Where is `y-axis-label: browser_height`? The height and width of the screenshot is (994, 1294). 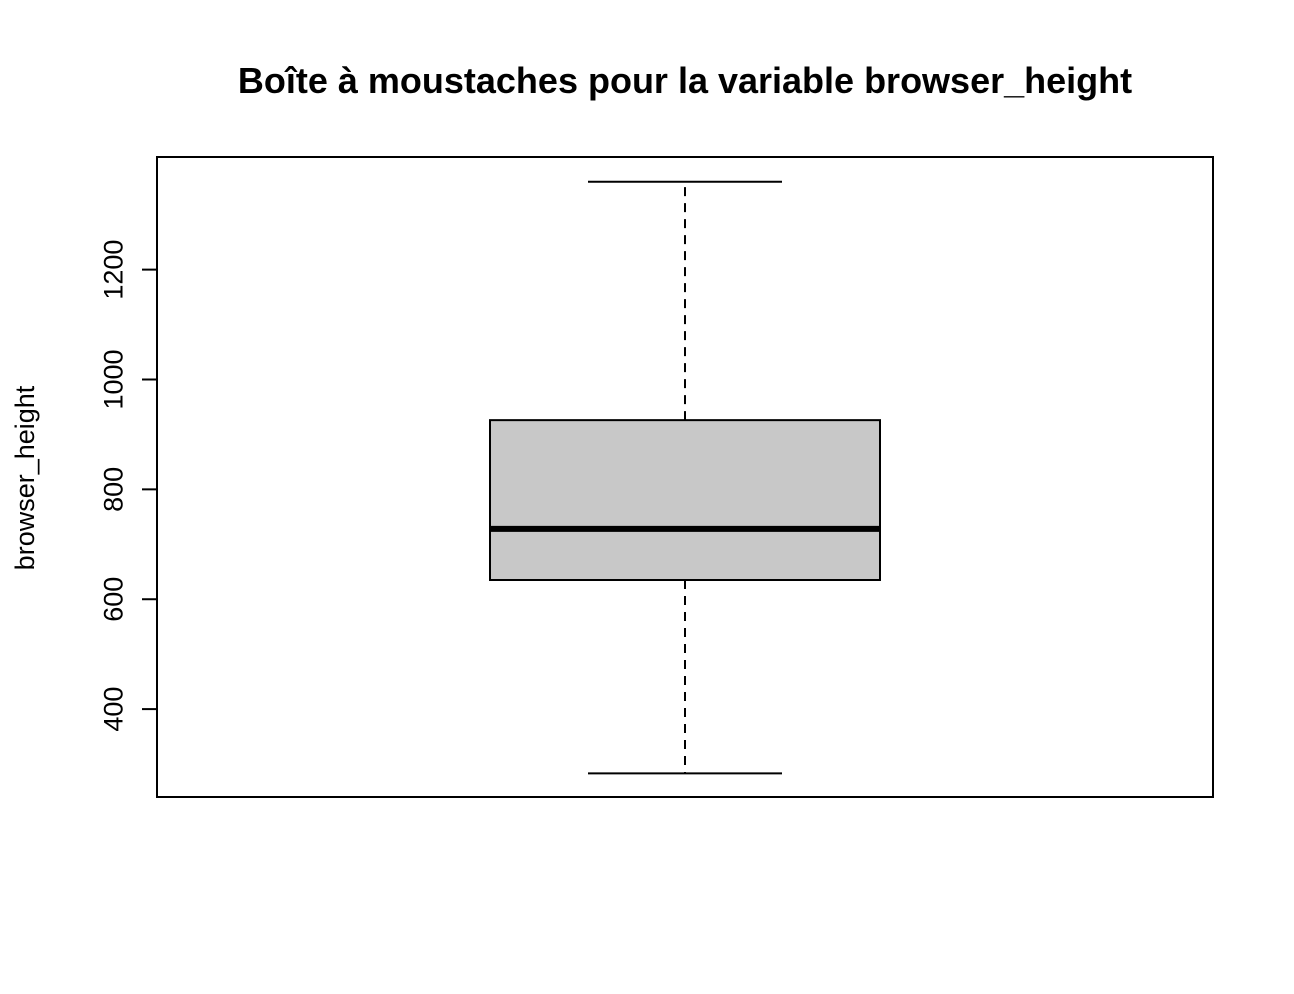 y-axis-label: browser_height is located at coordinates (25, 477).